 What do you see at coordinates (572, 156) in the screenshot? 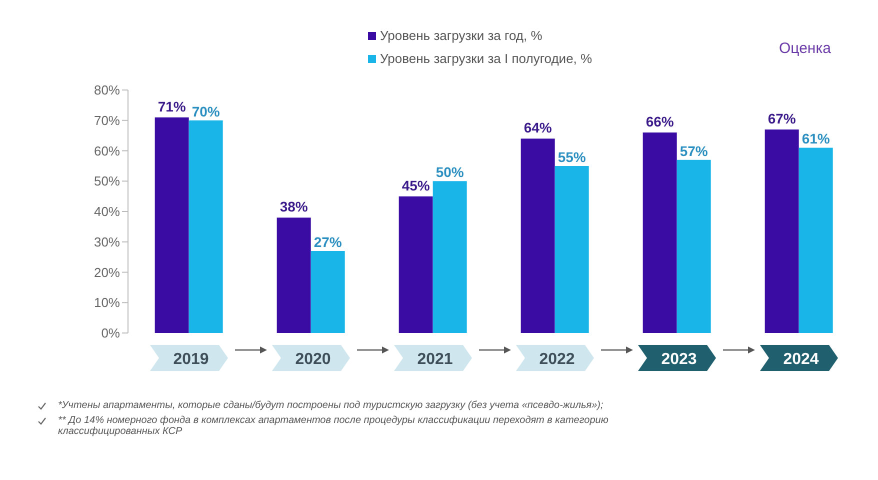
I see `data-label: 55%` at bounding box center [572, 156].